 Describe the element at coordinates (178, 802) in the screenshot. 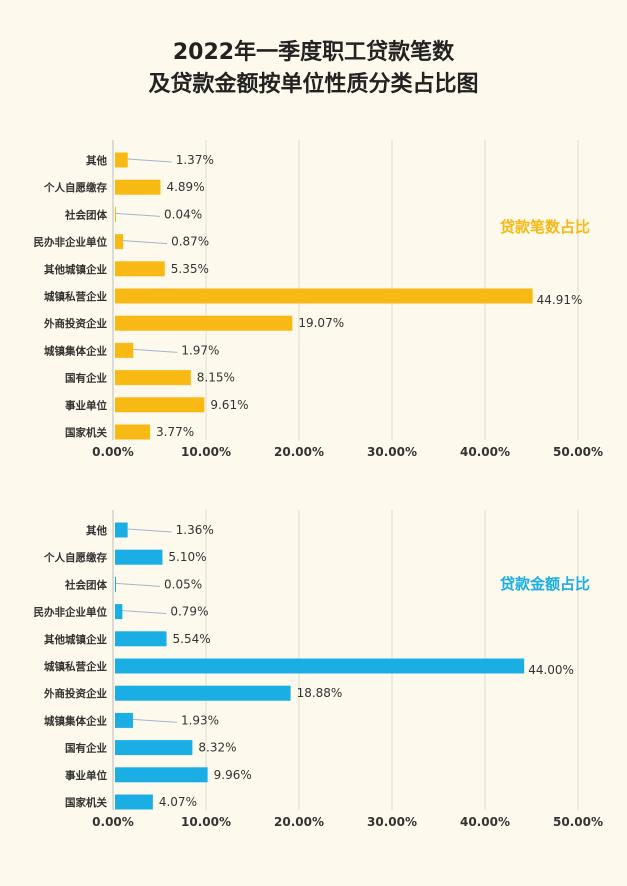

I see `value-label: 4.07%` at that location.